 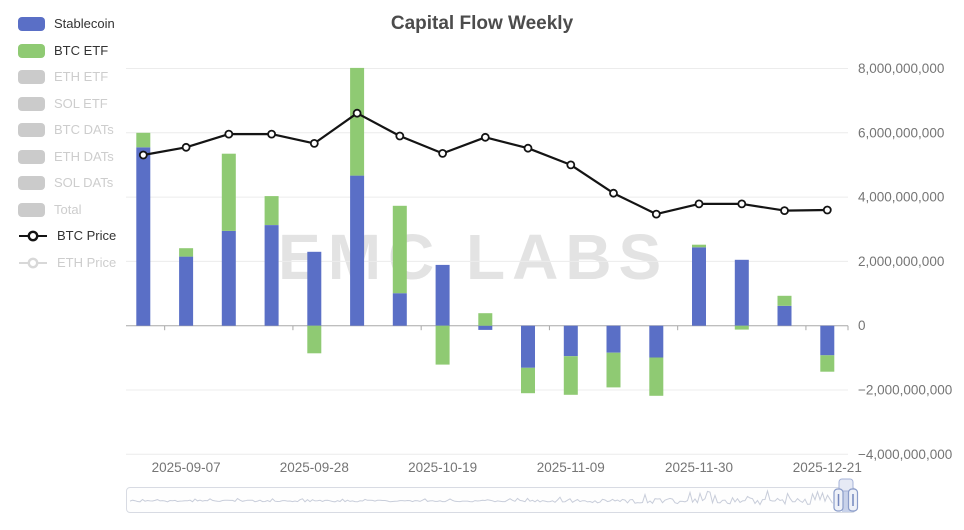 I want to click on y-axis-label: 2,000,000,000, so click(x=901, y=261).